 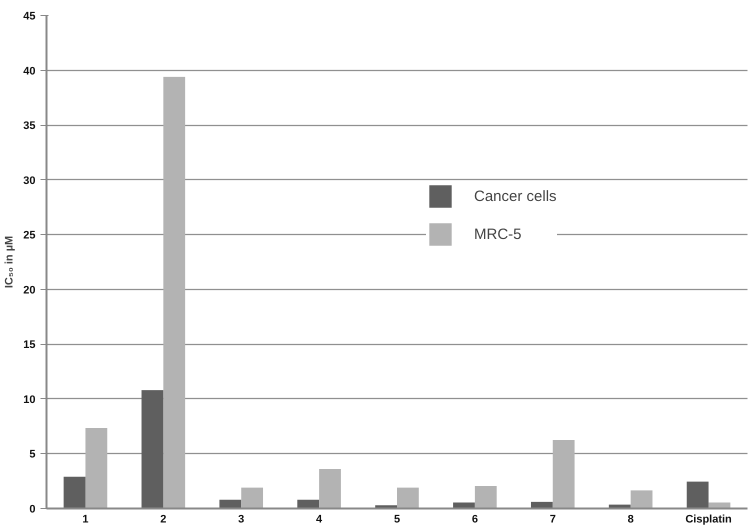 I want to click on y-tick-label: 40, so click(x=29, y=71).